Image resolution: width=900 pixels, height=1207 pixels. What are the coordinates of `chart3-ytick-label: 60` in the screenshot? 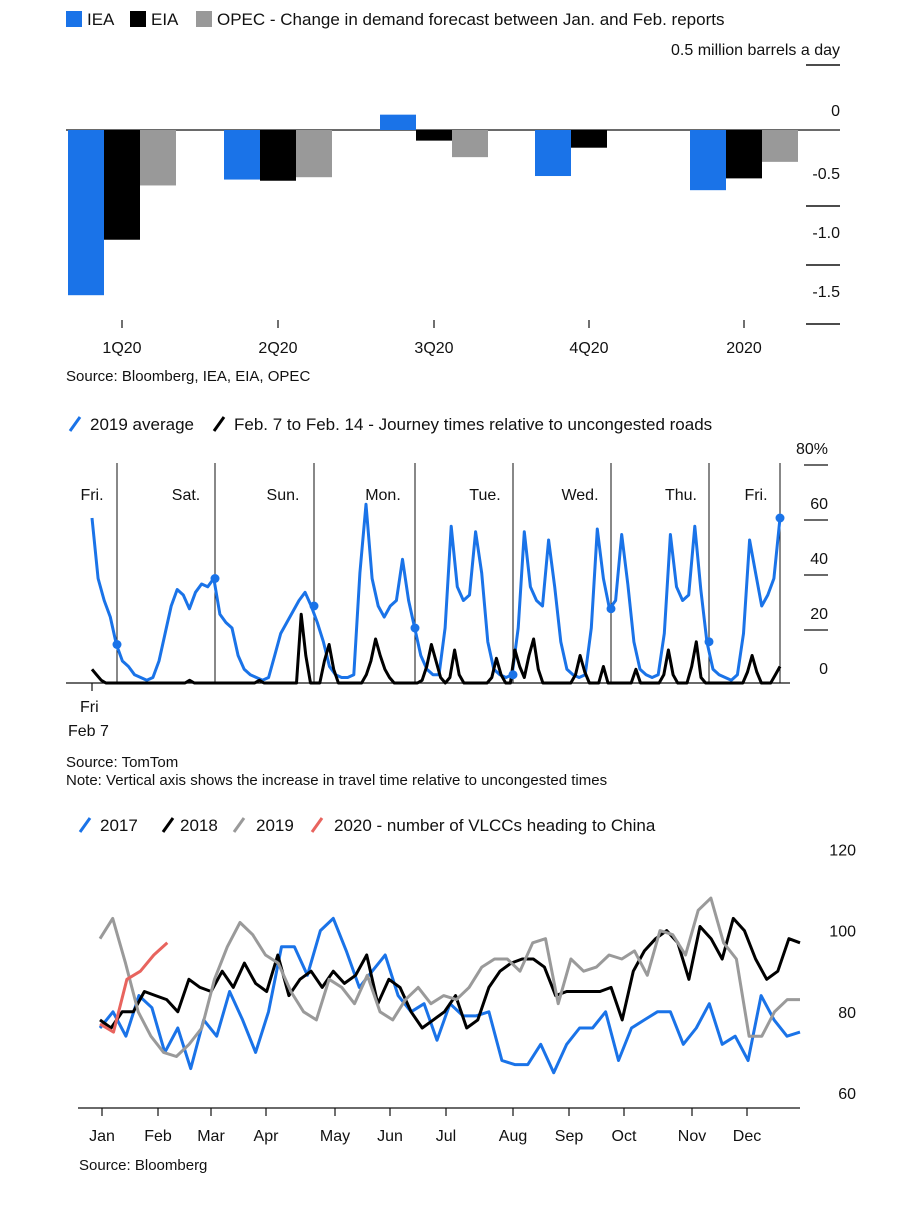 It's located at (847, 1094).